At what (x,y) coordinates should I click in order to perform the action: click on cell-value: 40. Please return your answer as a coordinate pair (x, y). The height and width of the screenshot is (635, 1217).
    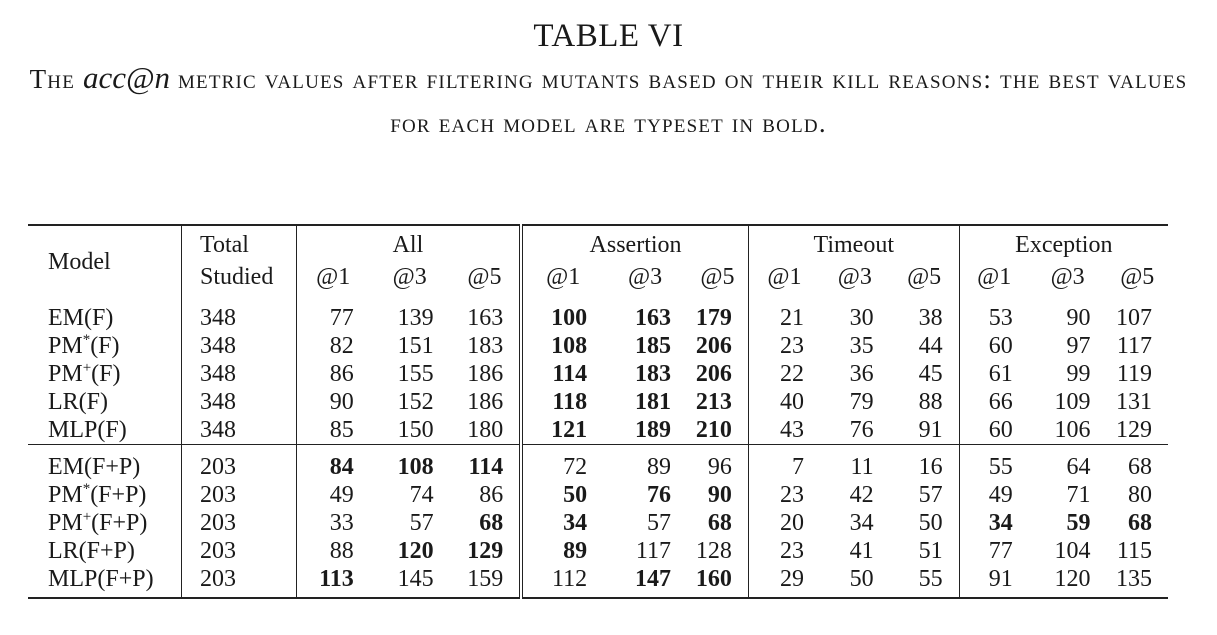
    Looking at the image, I should click on (783, 402).